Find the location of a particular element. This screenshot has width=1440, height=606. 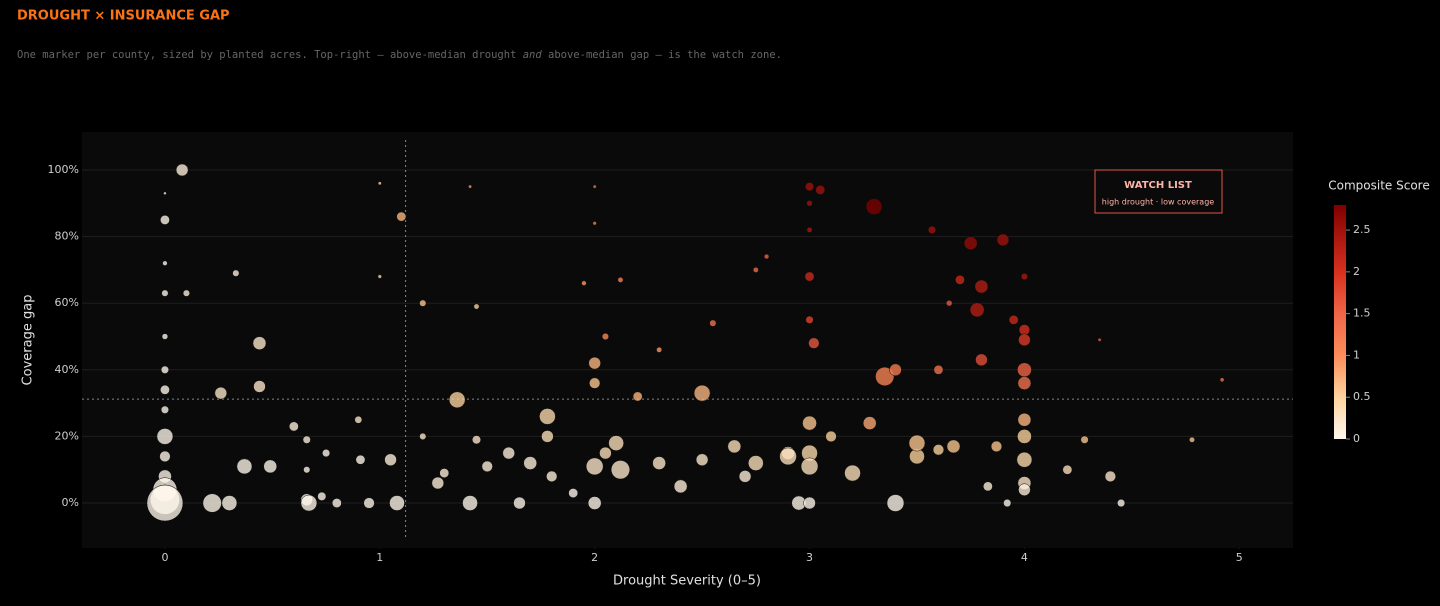

annotation-text: high drought · low coverage is located at coordinates (1158, 202).